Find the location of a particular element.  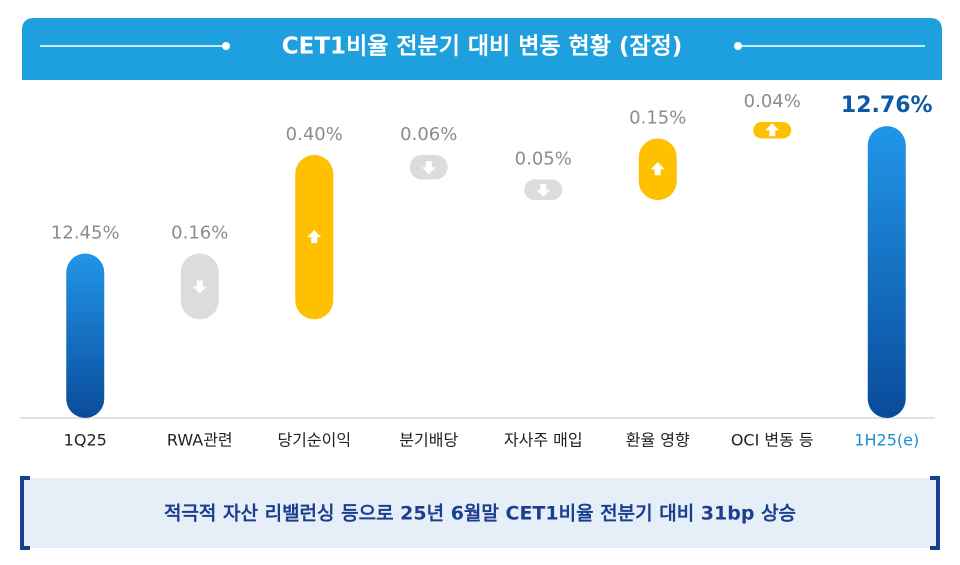

chart-title: CET1비율 전분기 대비 변동 현황 (잠정) is located at coordinates (482, 47).